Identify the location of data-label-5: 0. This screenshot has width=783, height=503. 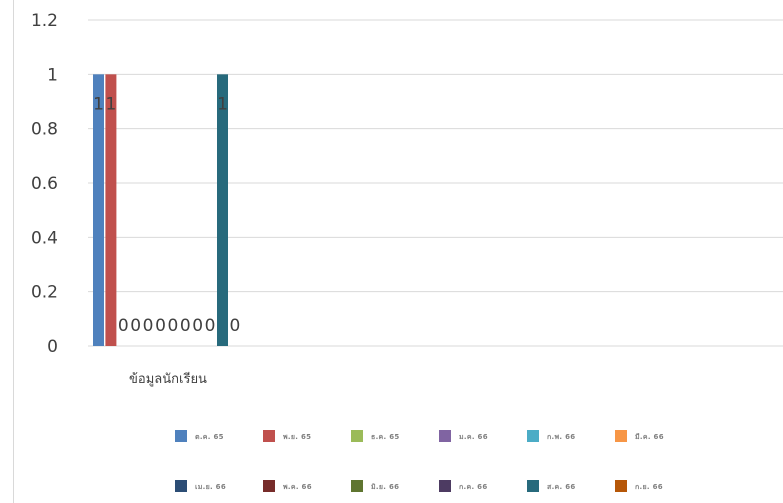
(160, 326).